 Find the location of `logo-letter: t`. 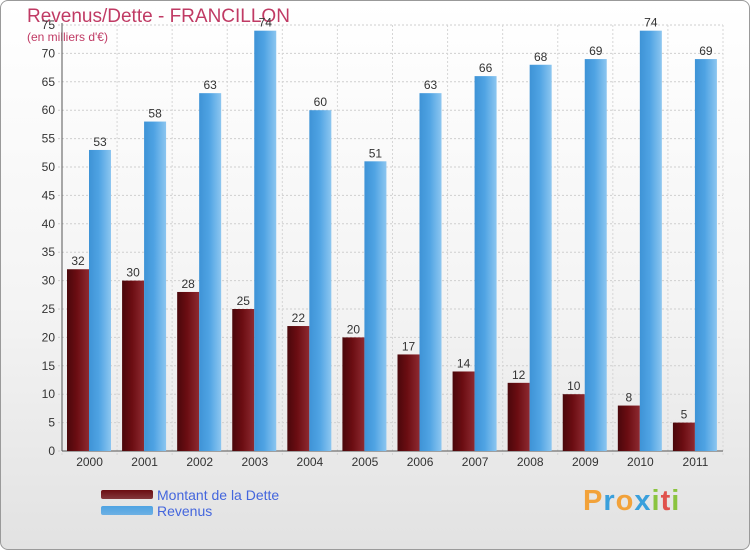

logo-letter: t is located at coordinates (666, 501).